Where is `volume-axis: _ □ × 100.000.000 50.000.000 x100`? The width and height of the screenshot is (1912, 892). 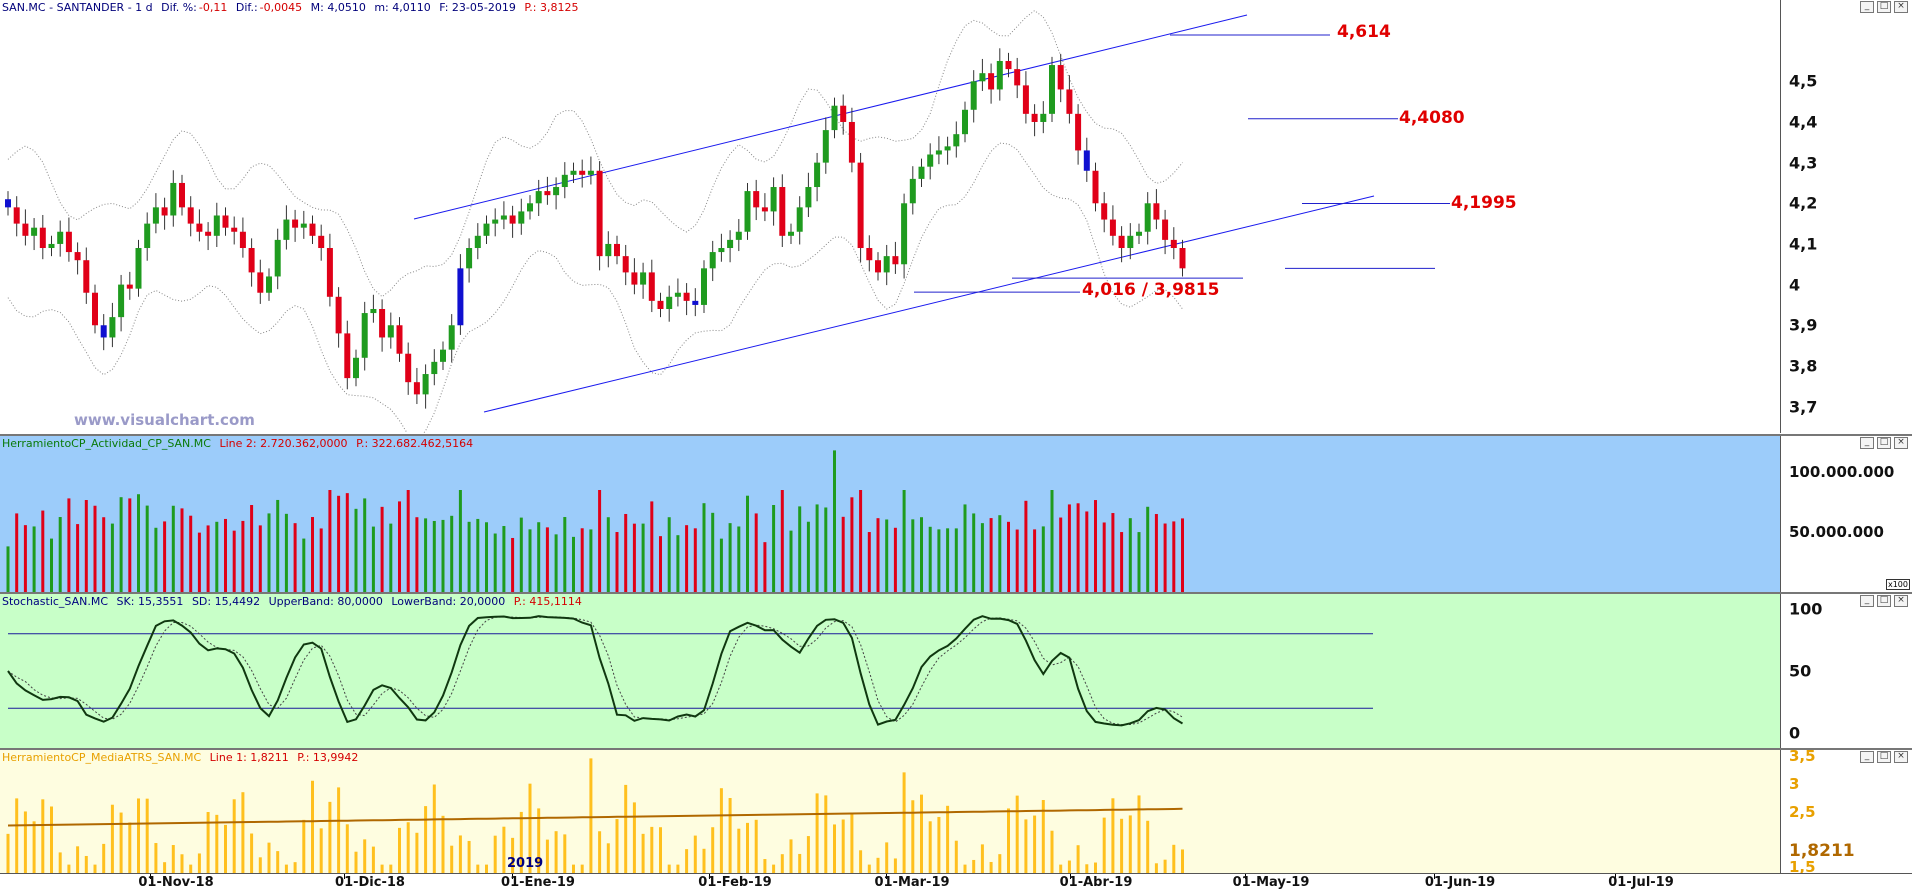
volume-axis: _ □ × 100.000.000 50.000.000 x100 is located at coordinates (1846, 514).